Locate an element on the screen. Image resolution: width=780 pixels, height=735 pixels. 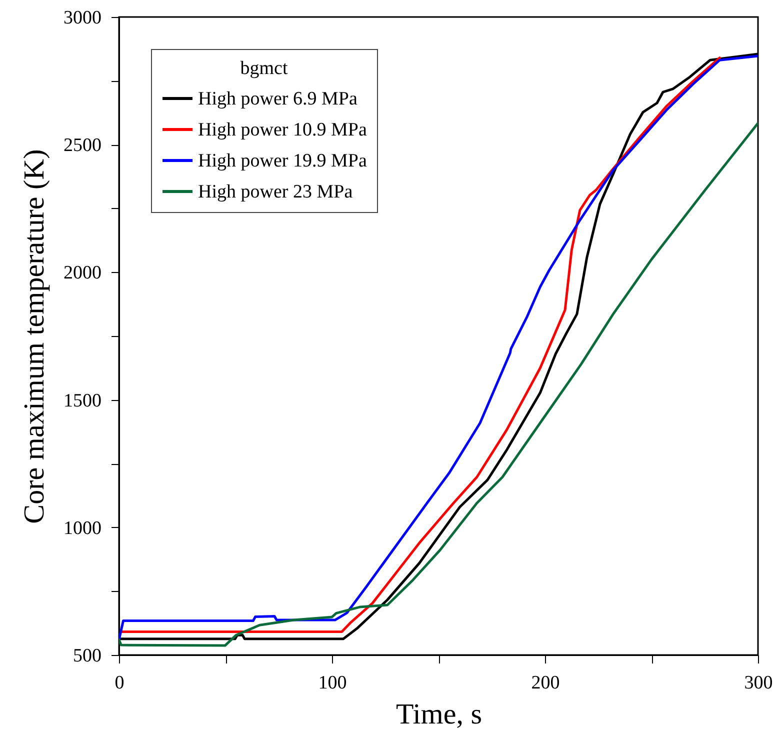
x-tick-label: 100 is located at coordinates (332, 683).